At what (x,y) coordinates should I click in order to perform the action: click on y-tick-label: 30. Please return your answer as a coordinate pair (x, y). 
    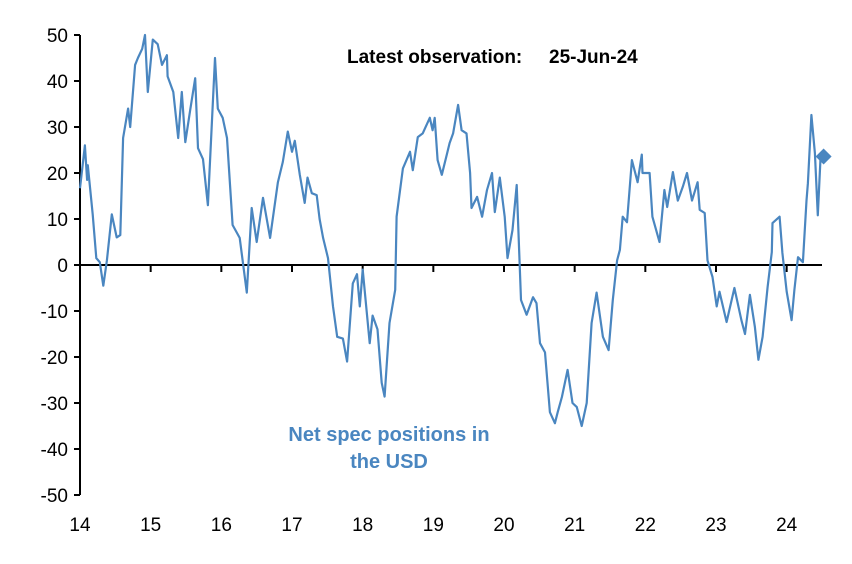
    Looking at the image, I should click on (57, 128).